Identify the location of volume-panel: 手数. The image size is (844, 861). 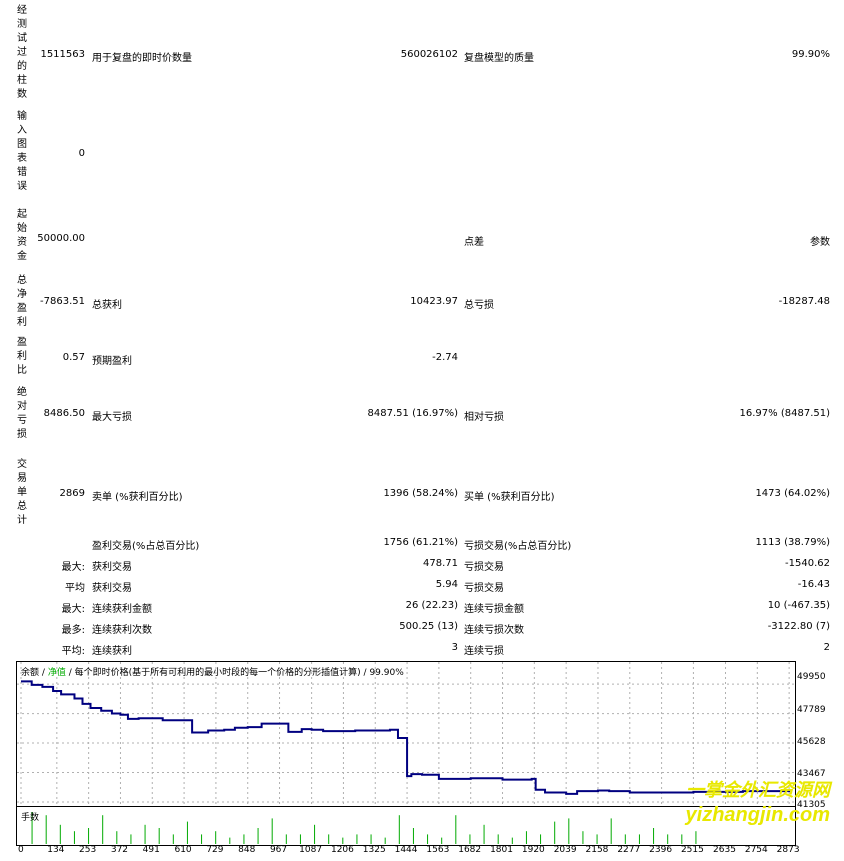
(406, 826).